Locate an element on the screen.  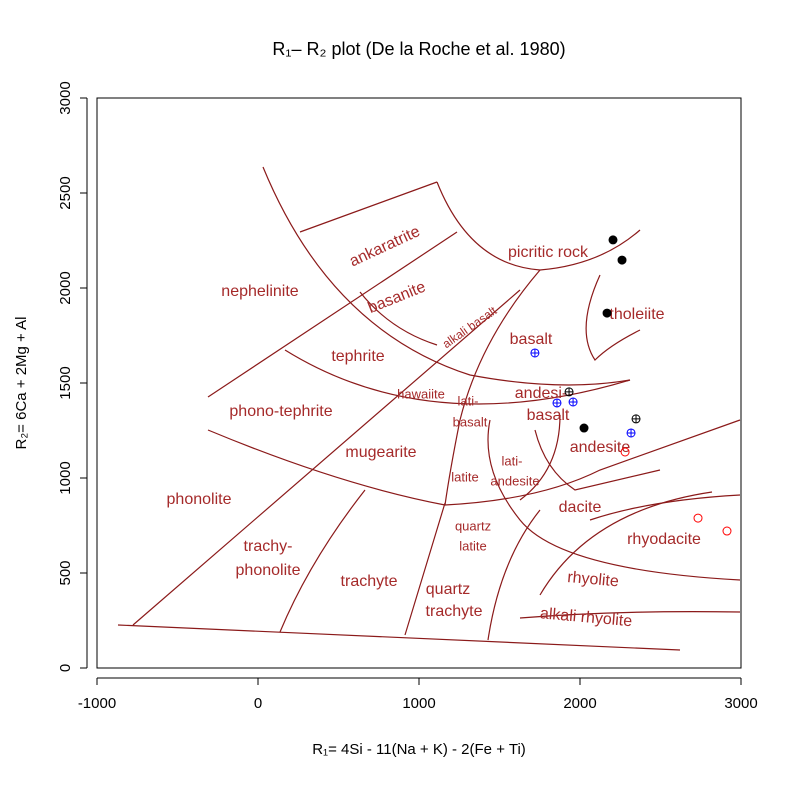
field-label: mugearite is located at coordinates (380, 452).